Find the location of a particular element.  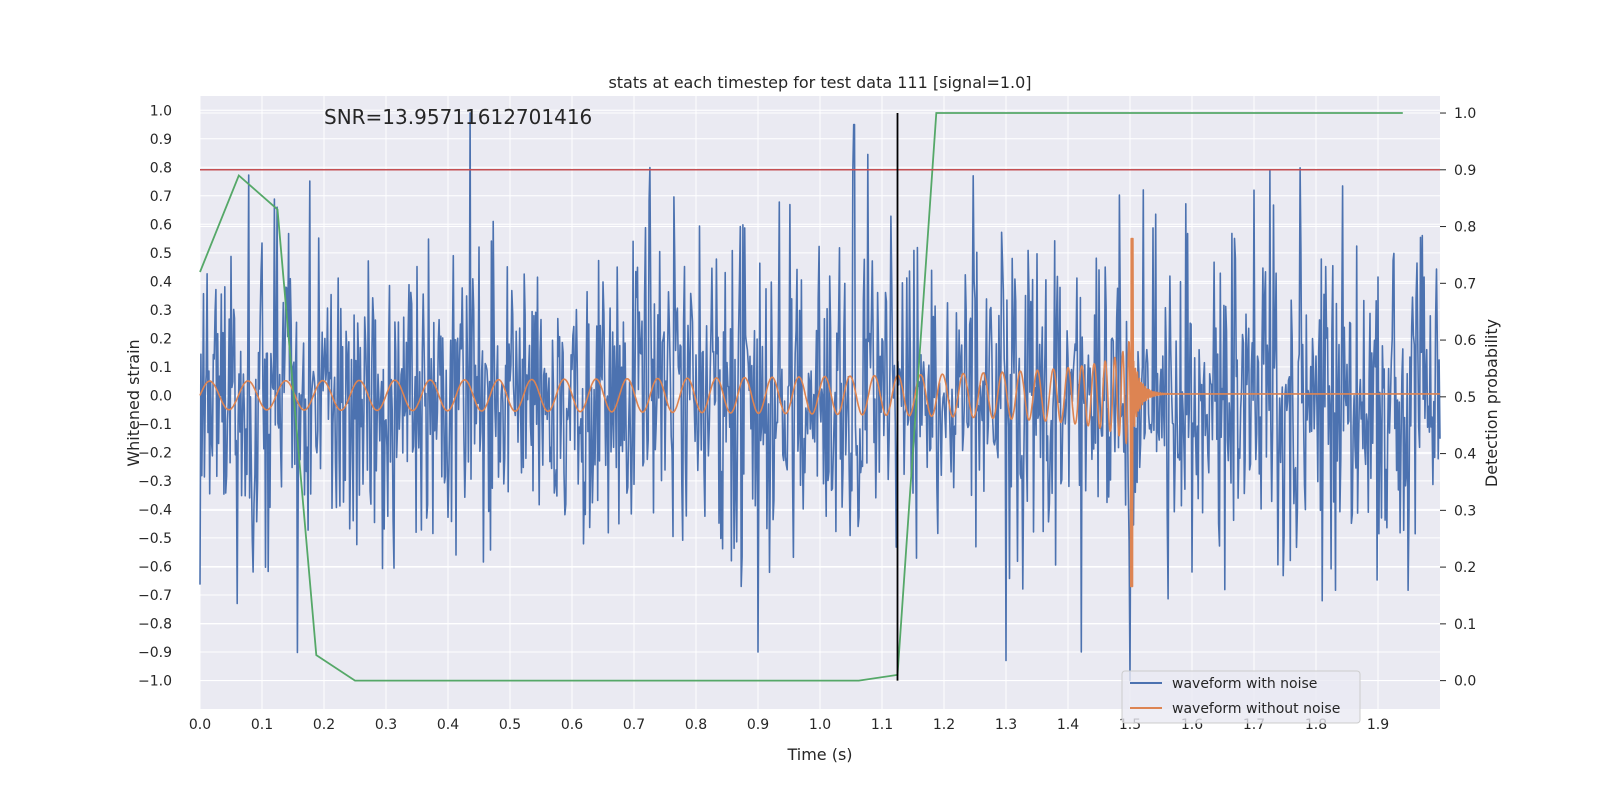

legend-box is located at coordinates (1241, 697).